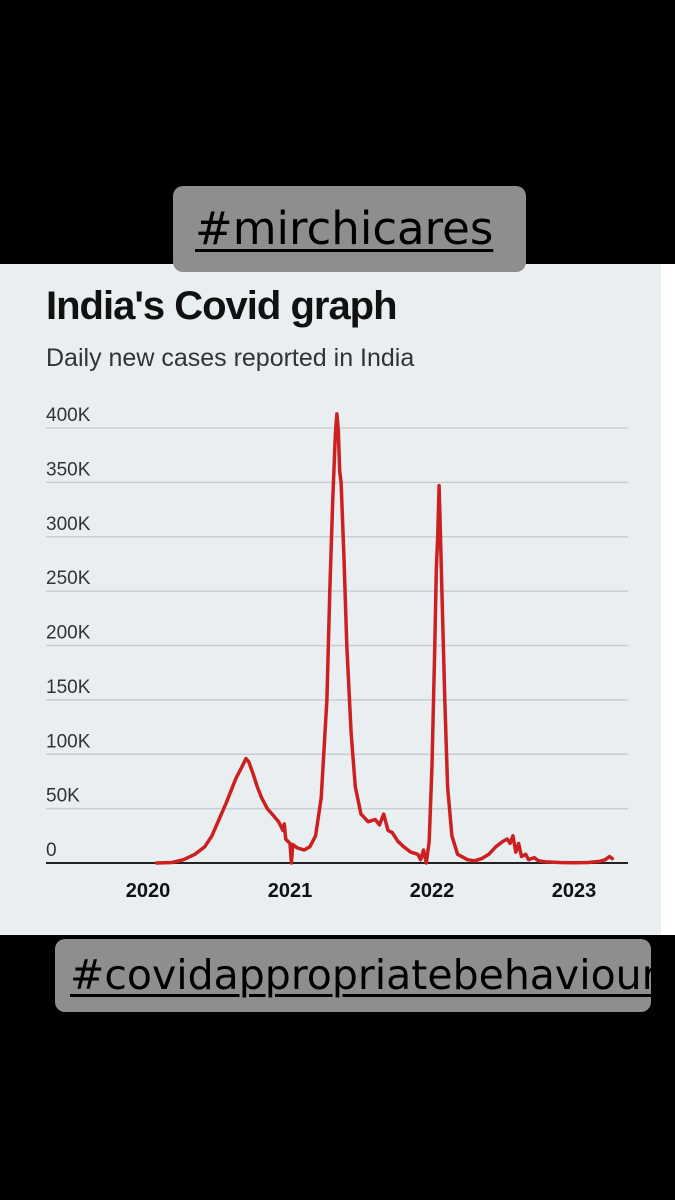  I want to click on x-tick-label: 2020, so click(148, 891).